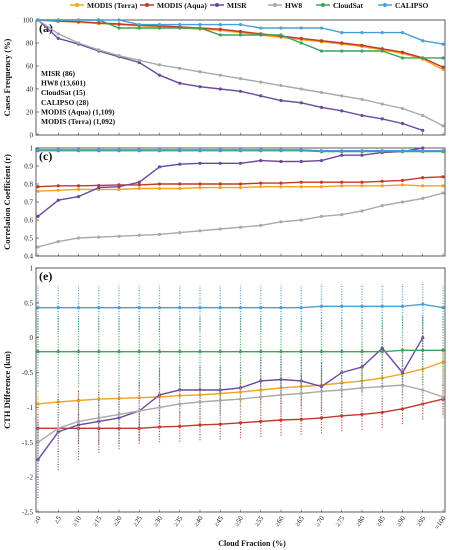 The width and height of the screenshot is (463, 550). Describe the element at coordinates (178, 521) in the screenshot. I see `x-tick-label: ≥35` at that location.